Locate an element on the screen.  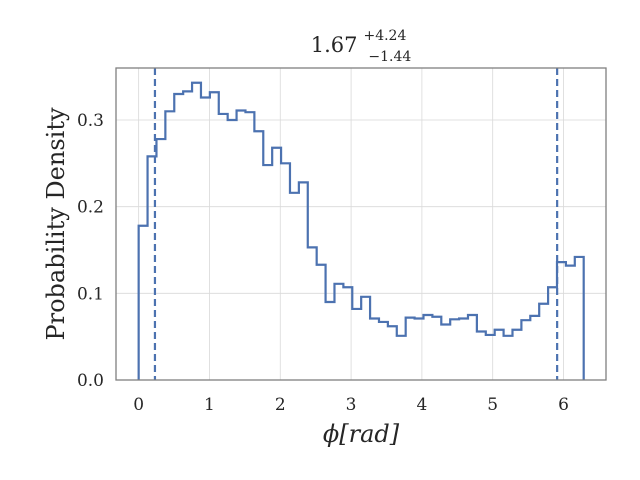
title-minus-error: −1.44 is located at coordinates (389, 57).